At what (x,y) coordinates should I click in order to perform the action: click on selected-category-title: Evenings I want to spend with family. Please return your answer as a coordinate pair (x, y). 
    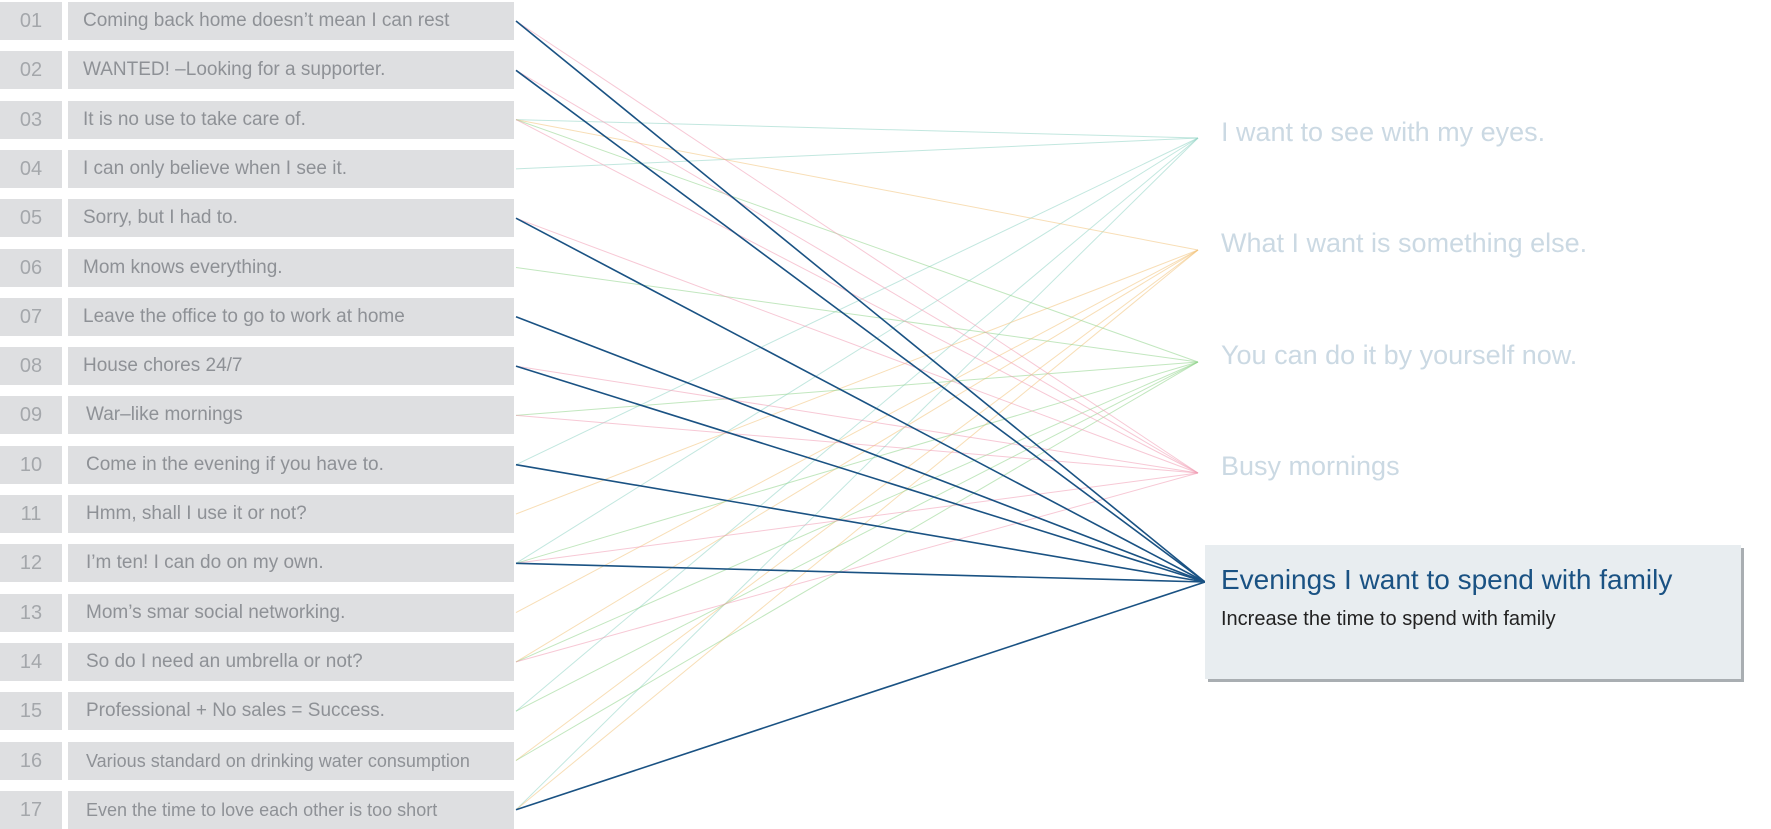
    Looking at the image, I should click on (1447, 579).